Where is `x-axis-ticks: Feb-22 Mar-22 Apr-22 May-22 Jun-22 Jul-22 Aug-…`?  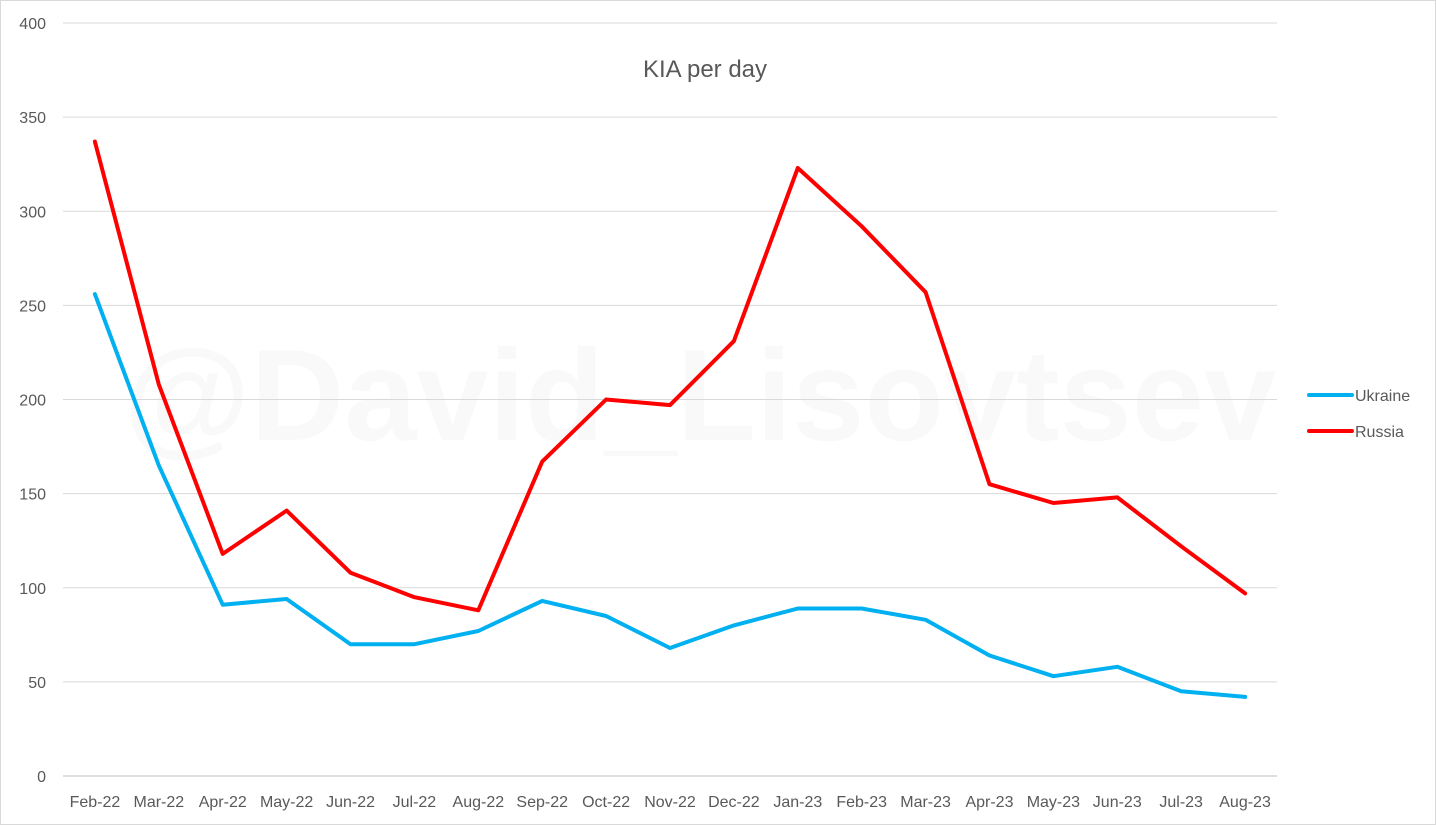 x-axis-ticks: Feb-22 Mar-22 Apr-22 May-22 Jun-22 Jul-22 Aug-… is located at coordinates (670, 802).